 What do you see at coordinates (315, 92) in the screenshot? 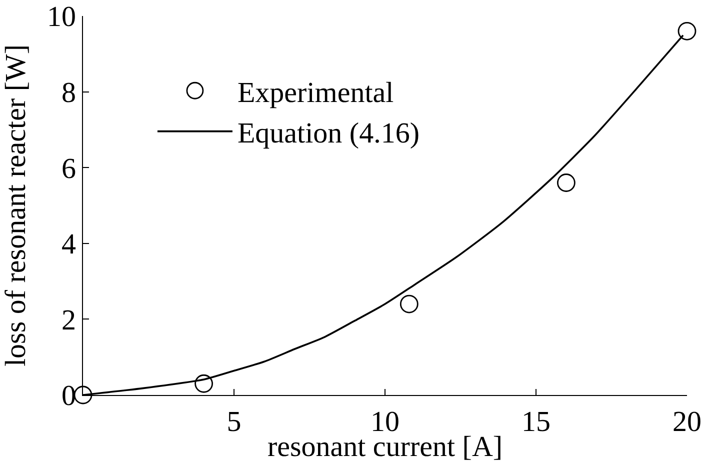
I see `legend-label: Experimental` at bounding box center [315, 92].